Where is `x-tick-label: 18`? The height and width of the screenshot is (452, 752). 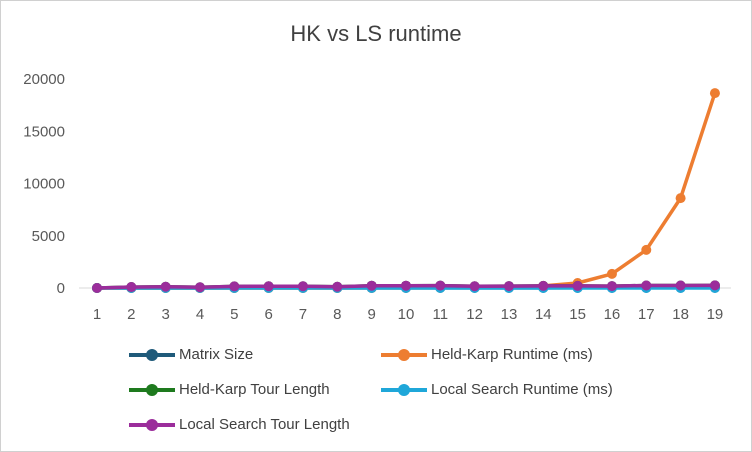 x-tick-label: 18 is located at coordinates (680, 314).